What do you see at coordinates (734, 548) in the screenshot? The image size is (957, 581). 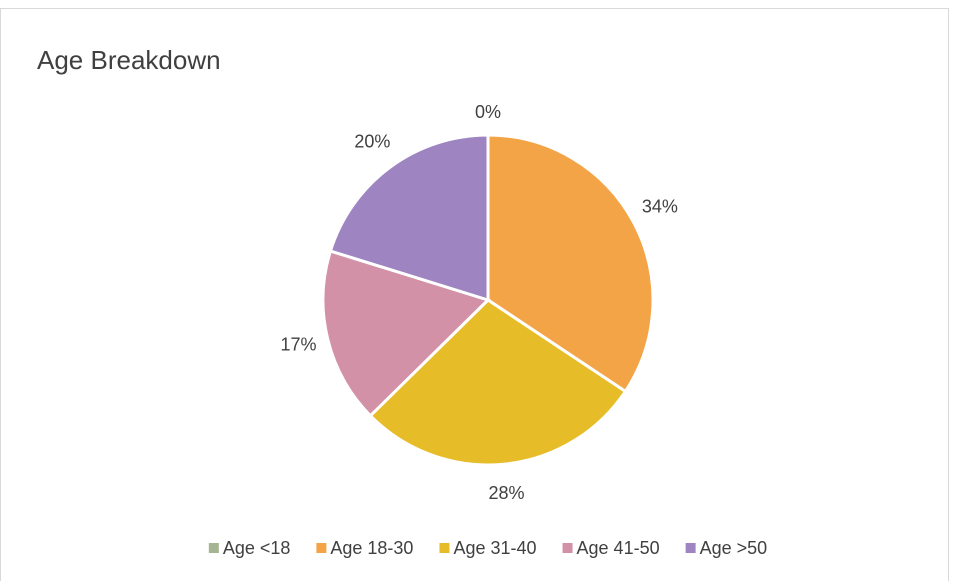 I see `legend-label: Age >50` at bounding box center [734, 548].